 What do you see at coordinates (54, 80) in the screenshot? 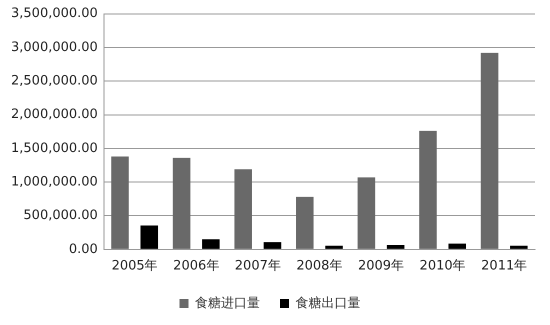
I see `y-tick-label: 2,500,000.00` at bounding box center [54, 80].